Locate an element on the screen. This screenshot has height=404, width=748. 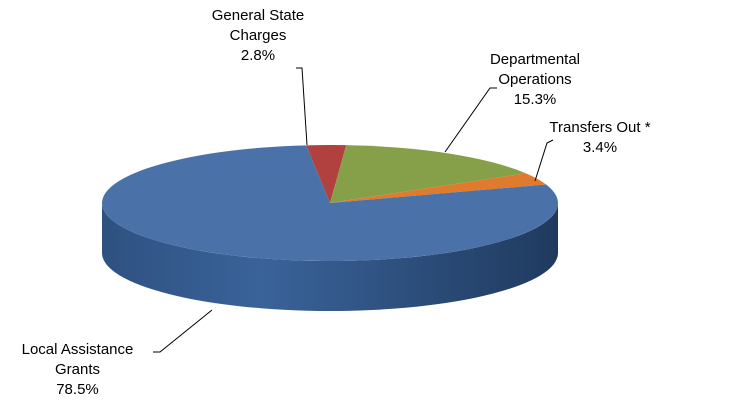
value-label: 78.5% is located at coordinates (77, 389).